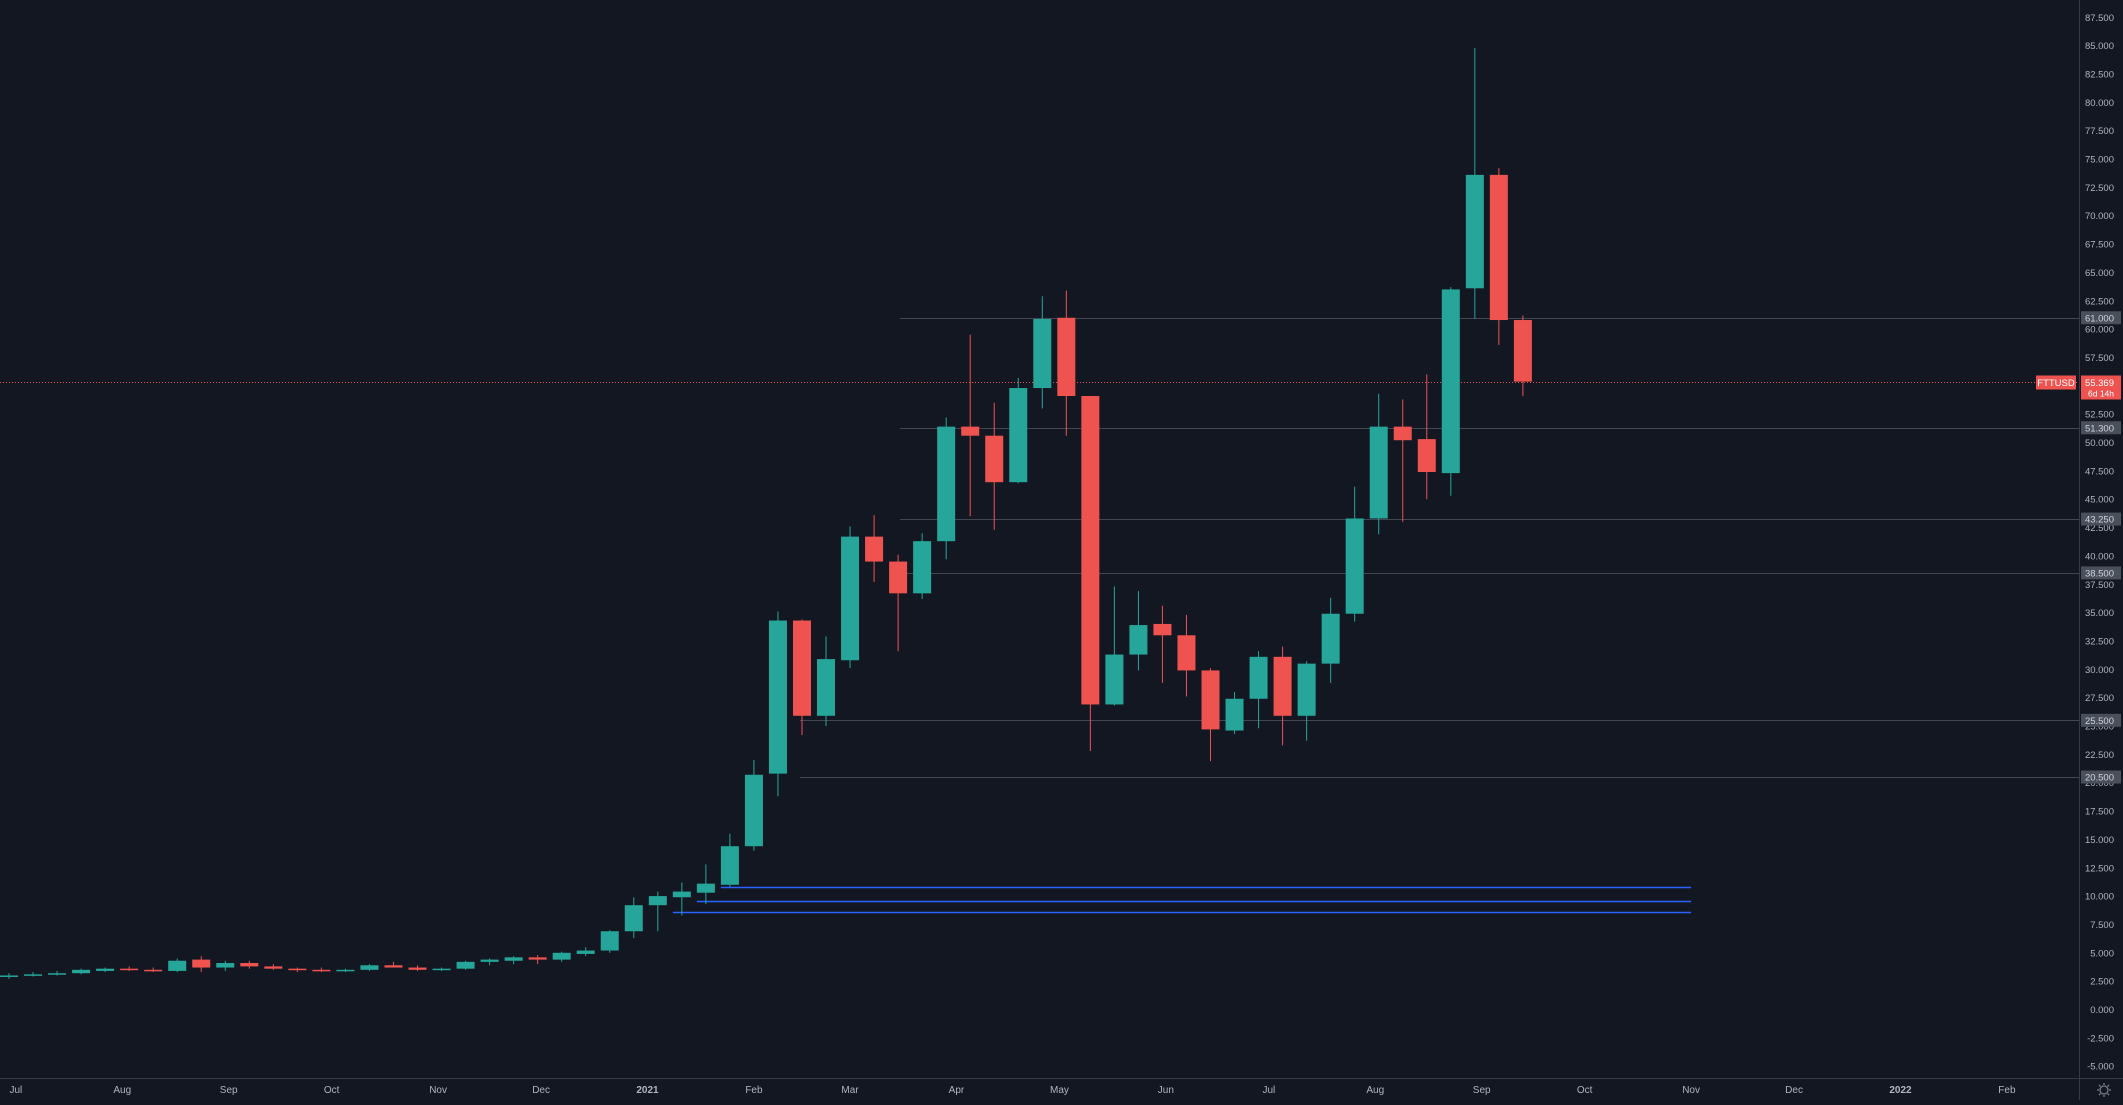 The width and height of the screenshot is (2123, 1105). I want to click on level-price-tag: 61.000, so click(2101, 318).